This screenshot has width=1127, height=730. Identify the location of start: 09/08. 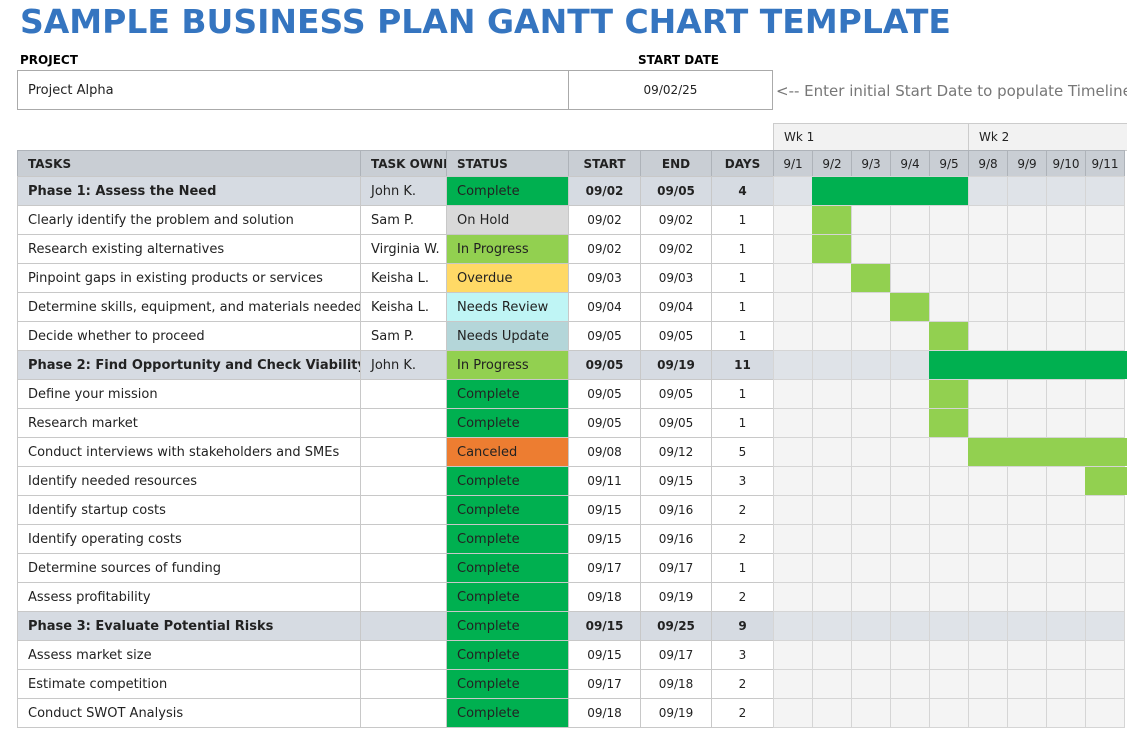
(604, 452).